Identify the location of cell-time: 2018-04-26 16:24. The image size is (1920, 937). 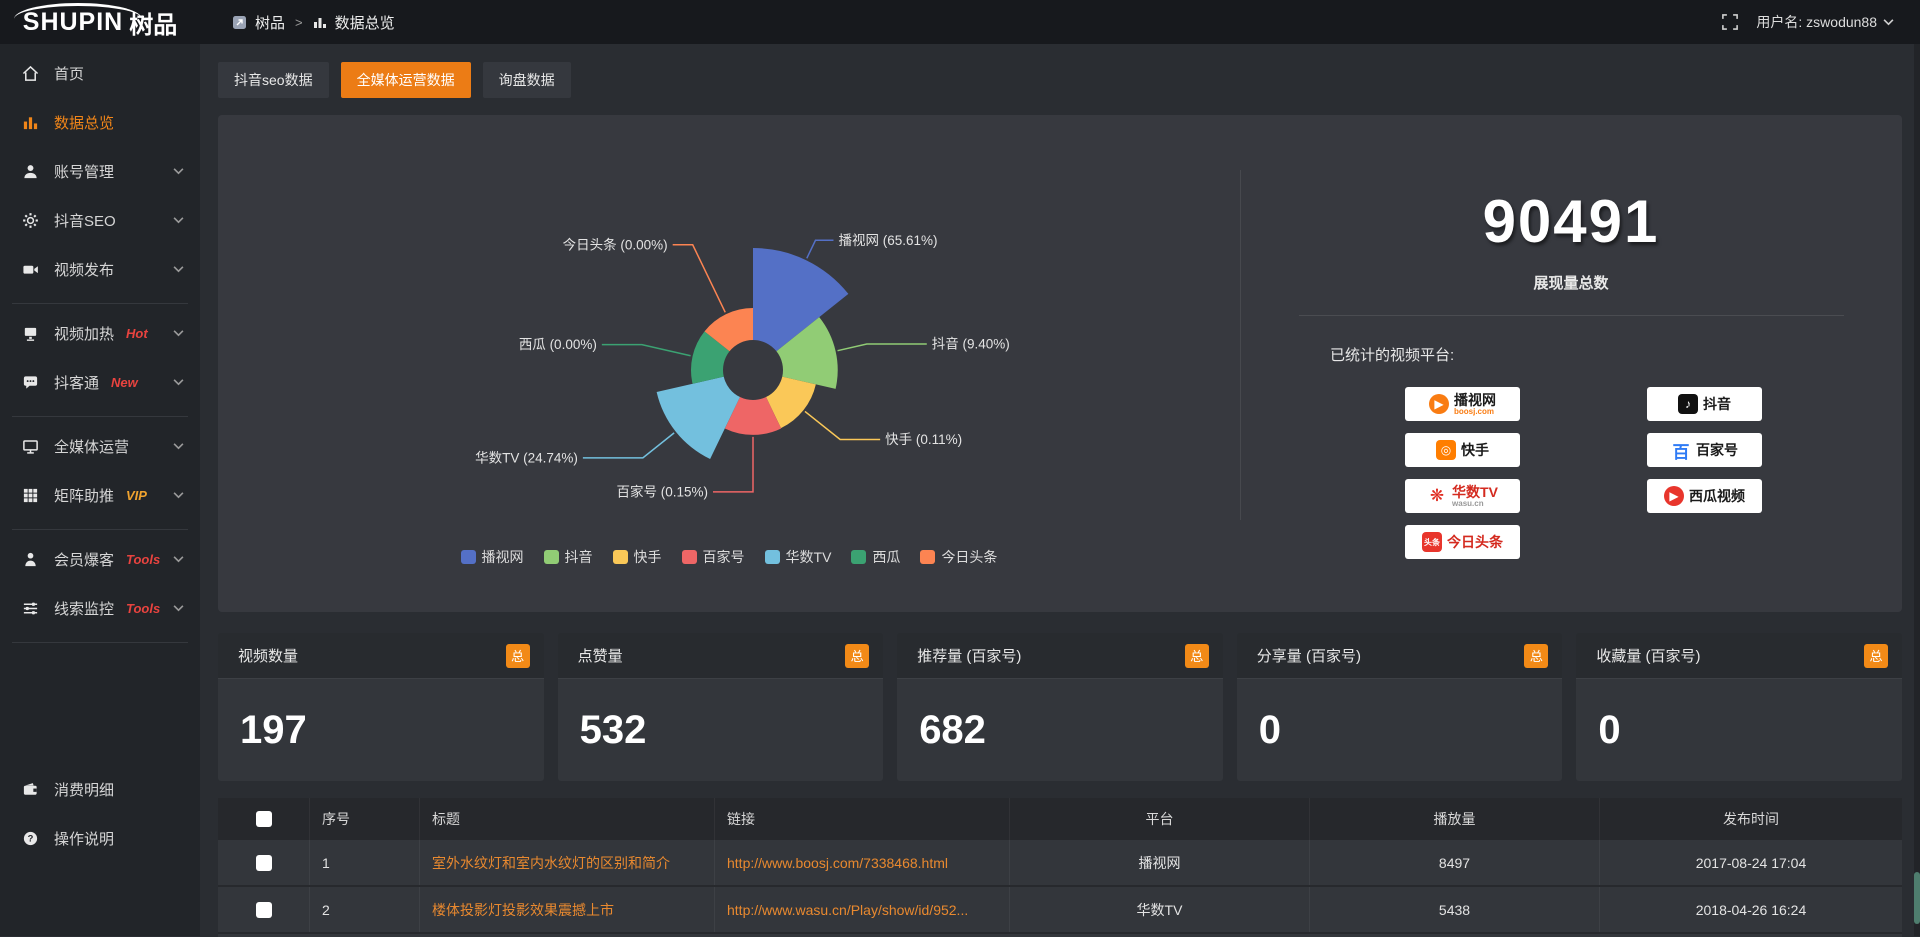
(1751, 909).